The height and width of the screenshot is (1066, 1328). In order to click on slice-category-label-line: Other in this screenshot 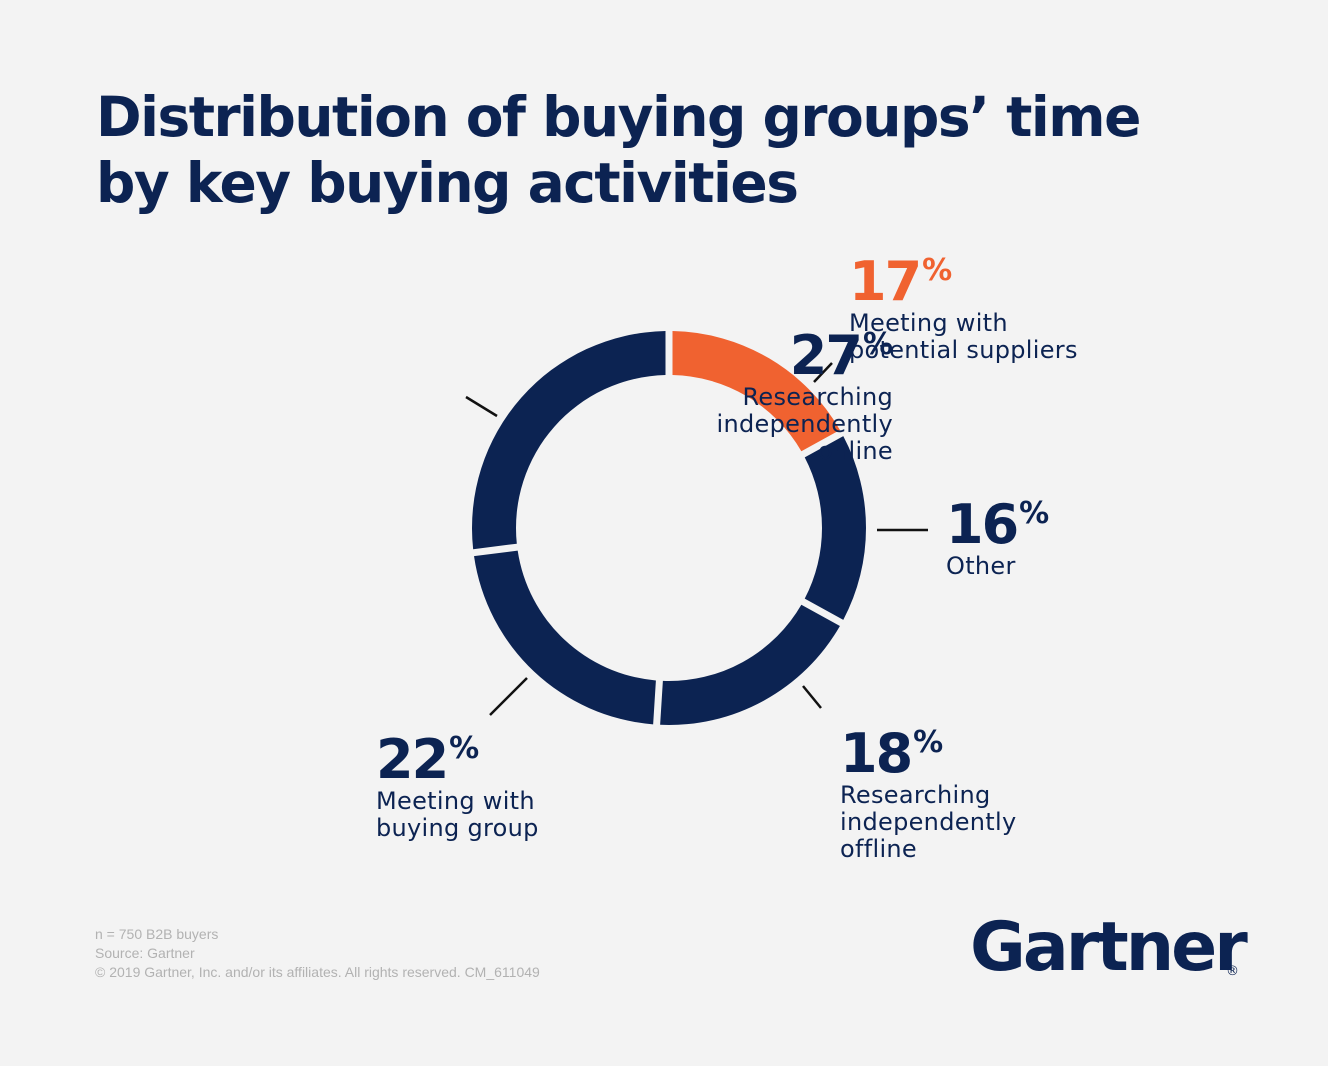, I will do `click(981, 566)`.